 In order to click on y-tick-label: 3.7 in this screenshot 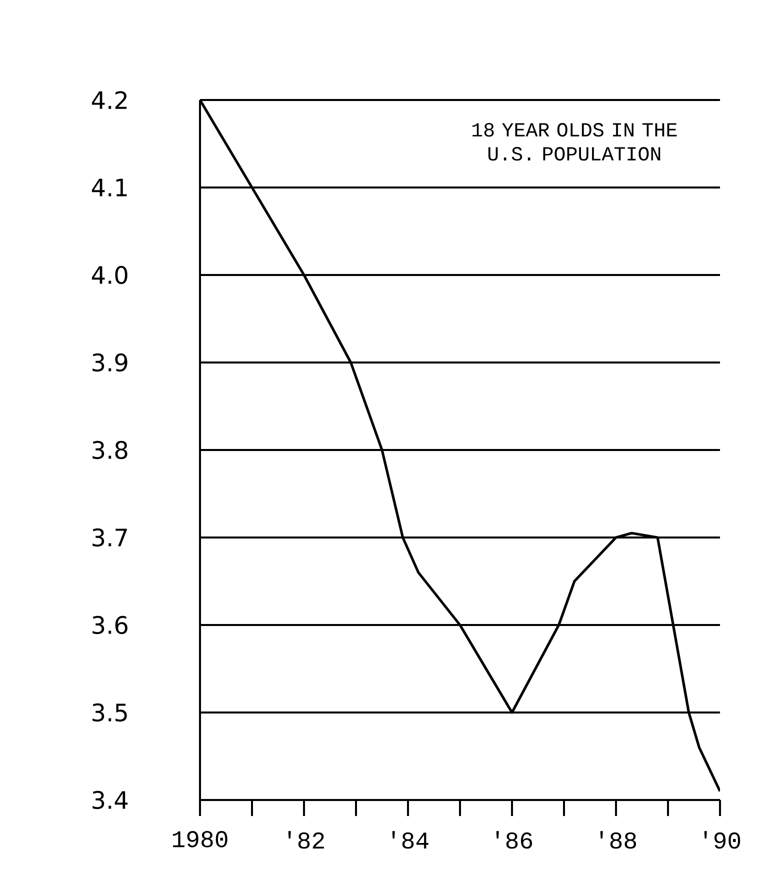, I will do `click(109, 537)`.